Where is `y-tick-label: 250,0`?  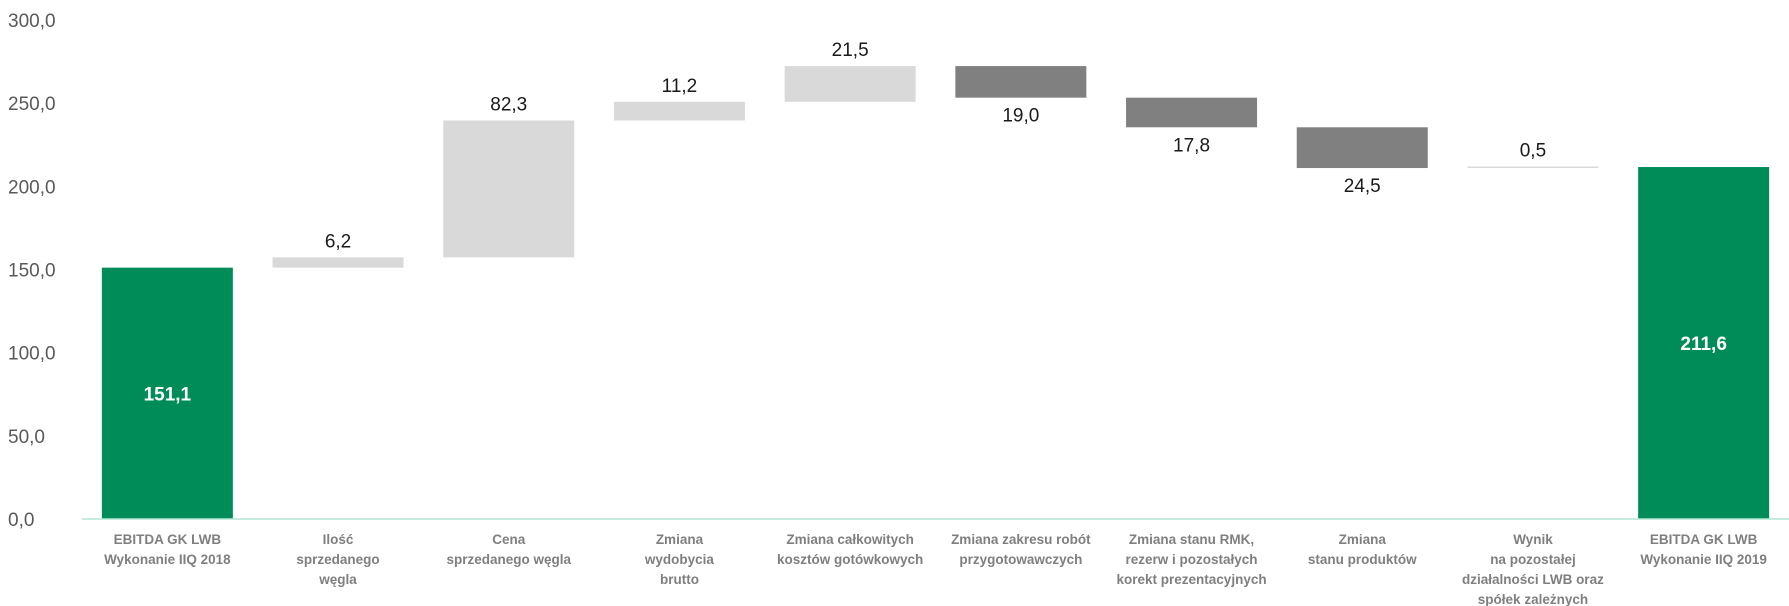
y-tick-label: 250,0 is located at coordinates (32, 104).